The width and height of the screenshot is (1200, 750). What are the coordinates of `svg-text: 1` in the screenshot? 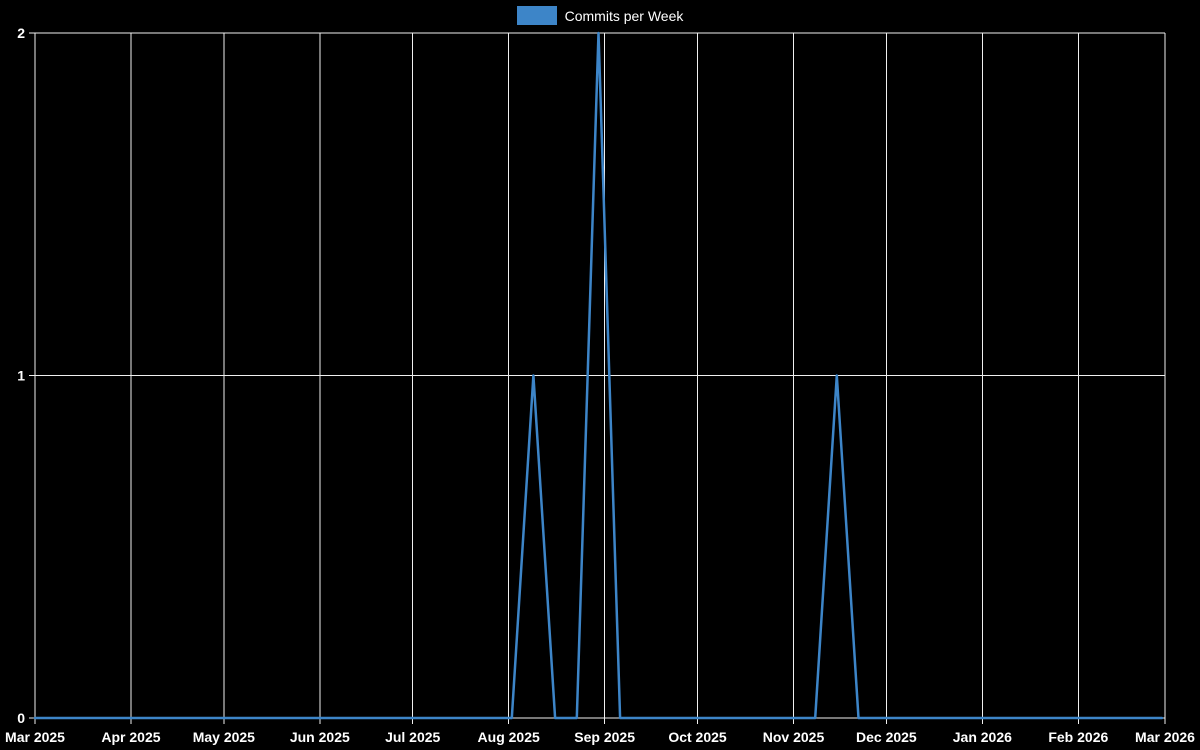 It's located at (21, 376).